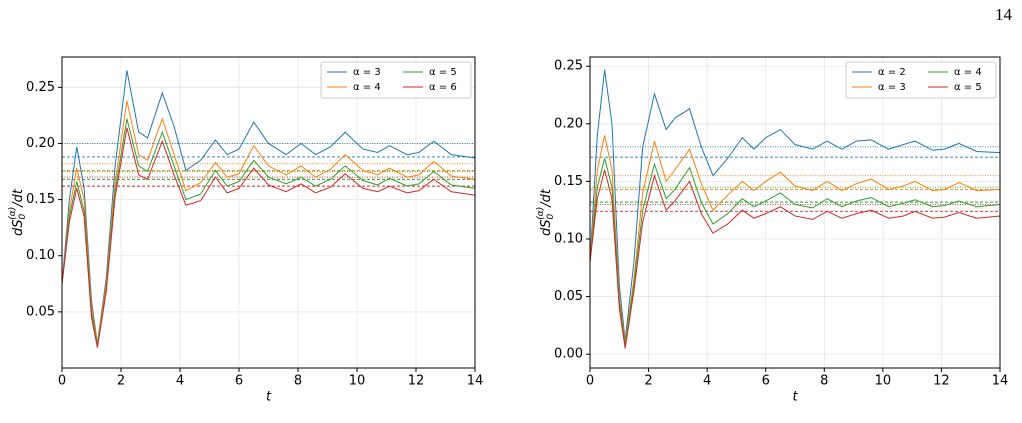  I want to click on page-number: 14, so click(1004, 14).